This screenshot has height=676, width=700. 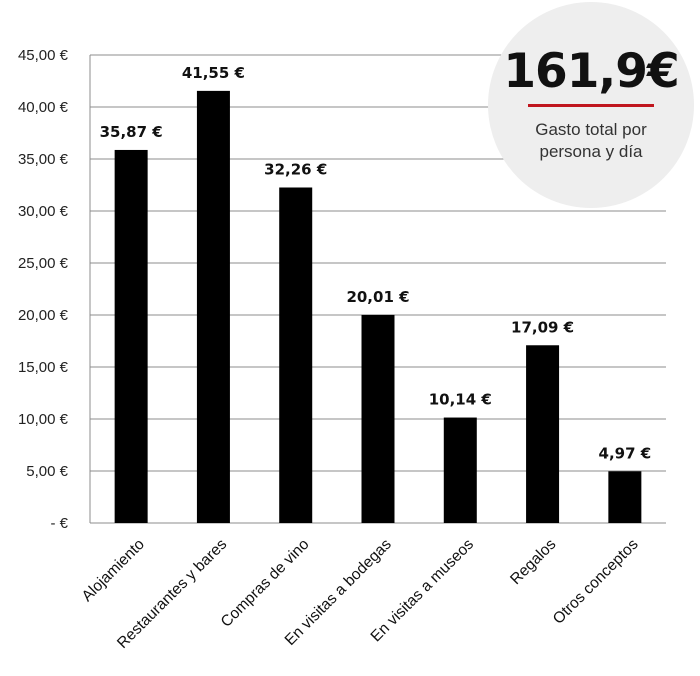 What do you see at coordinates (43, 315) in the screenshot?
I see `y-tick-label: 20,00 €` at bounding box center [43, 315].